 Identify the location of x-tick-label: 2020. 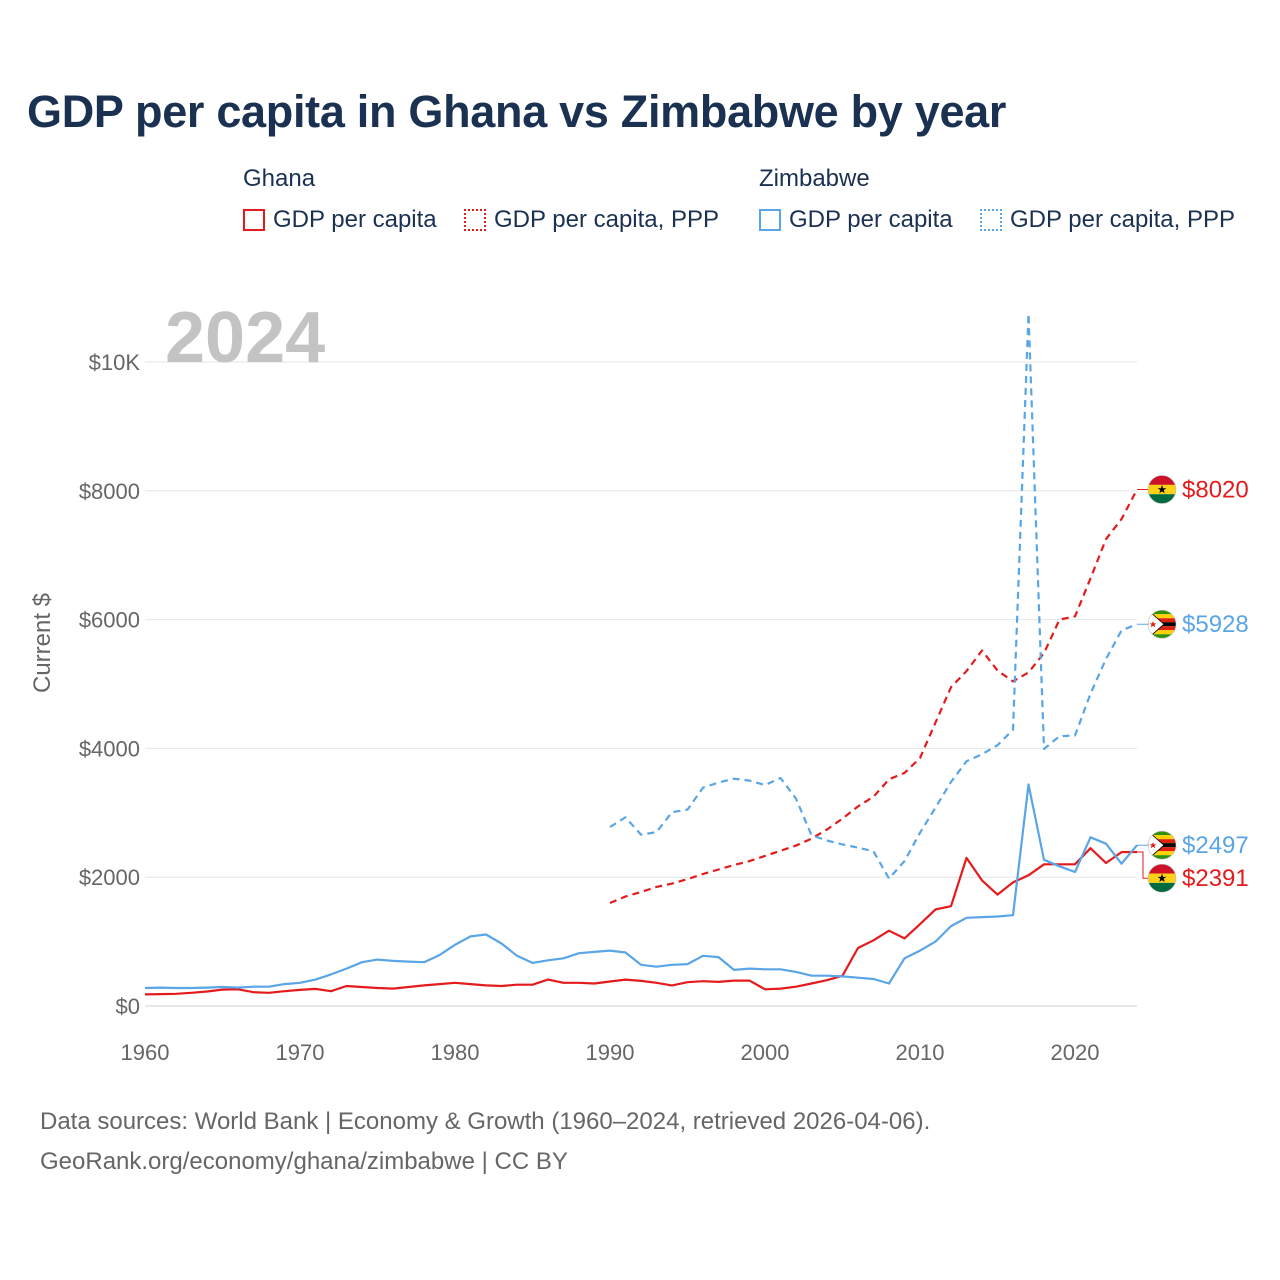
(1075, 1052).